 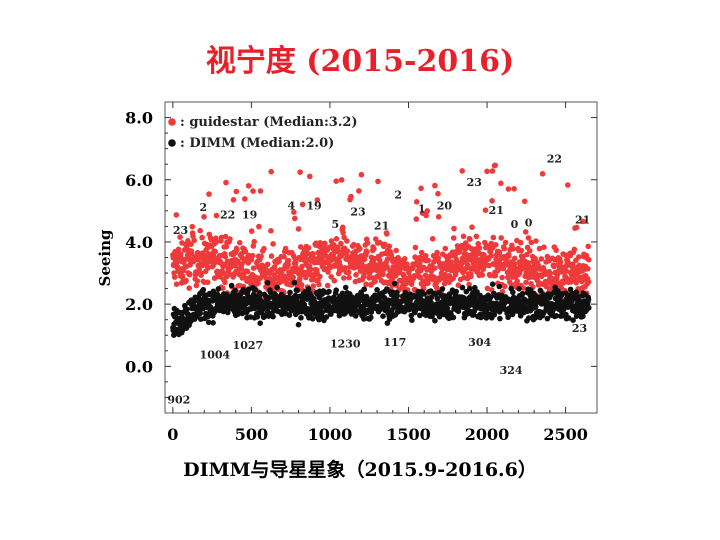 I want to click on x-tick-label: 0, so click(x=172, y=434).